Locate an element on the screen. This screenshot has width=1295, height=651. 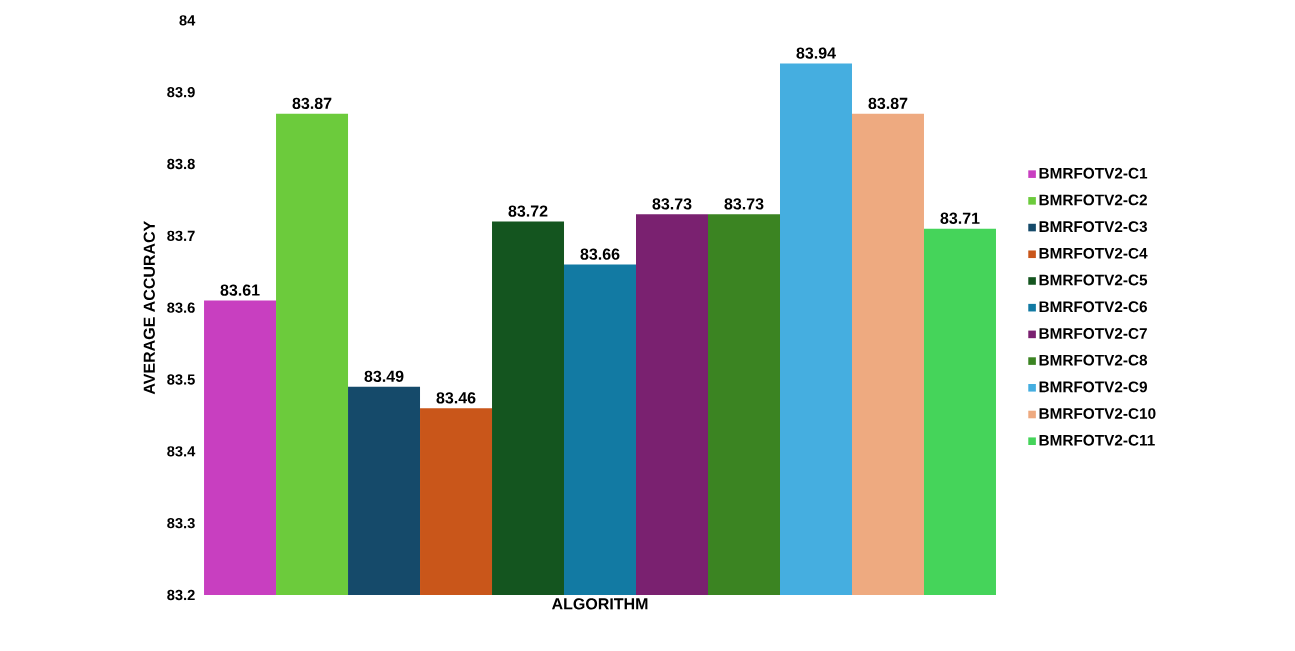
legend-label: BMRFOTV2-C8 is located at coordinates (1093, 360).